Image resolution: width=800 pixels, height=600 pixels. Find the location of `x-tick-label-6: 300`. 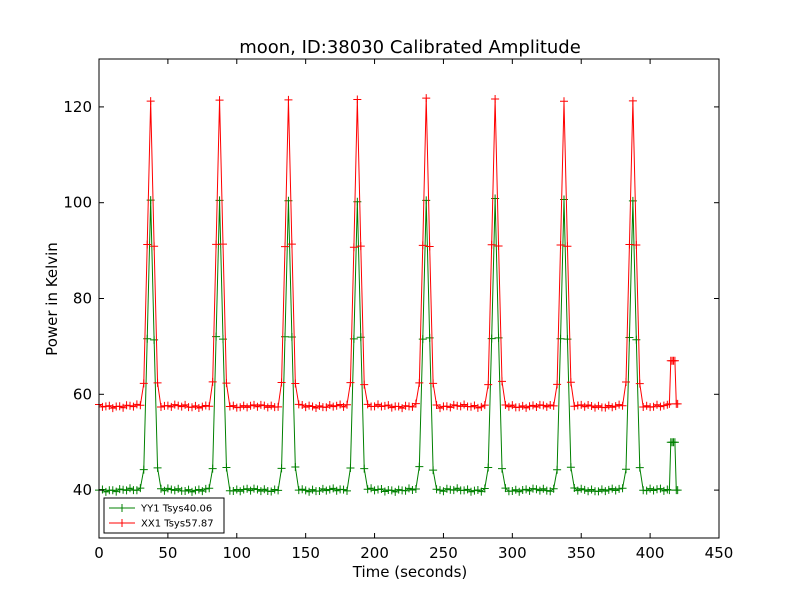

x-tick-label-6: 300 is located at coordinates (512, 553).